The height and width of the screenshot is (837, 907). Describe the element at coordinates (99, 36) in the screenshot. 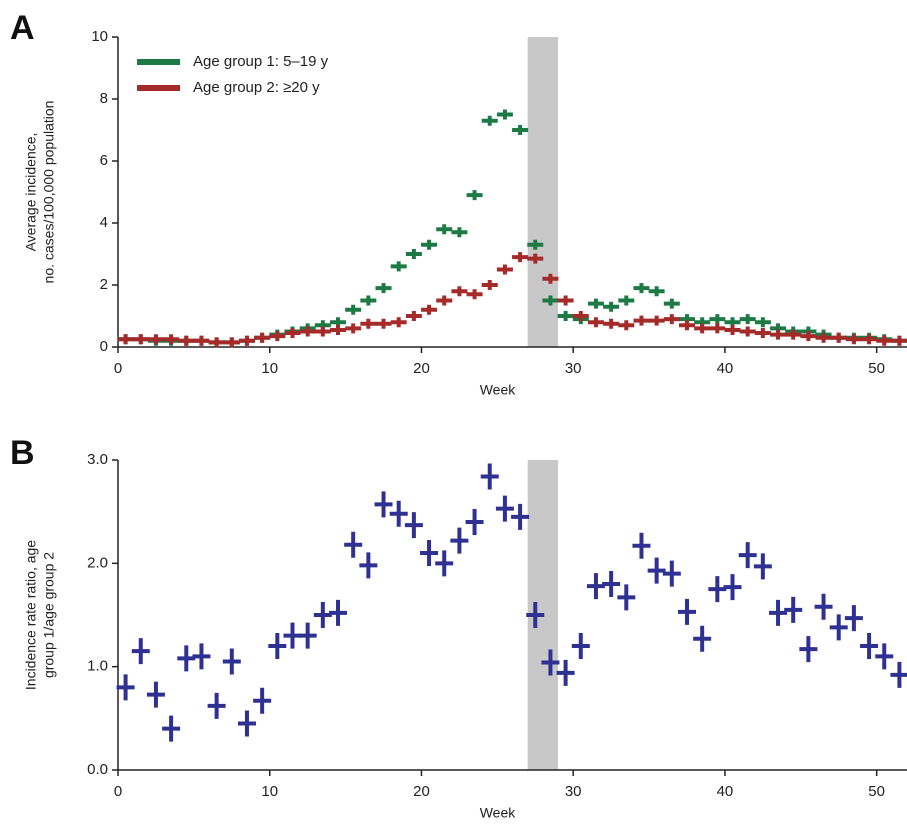

I see `y-tick-label: 10` at that location.